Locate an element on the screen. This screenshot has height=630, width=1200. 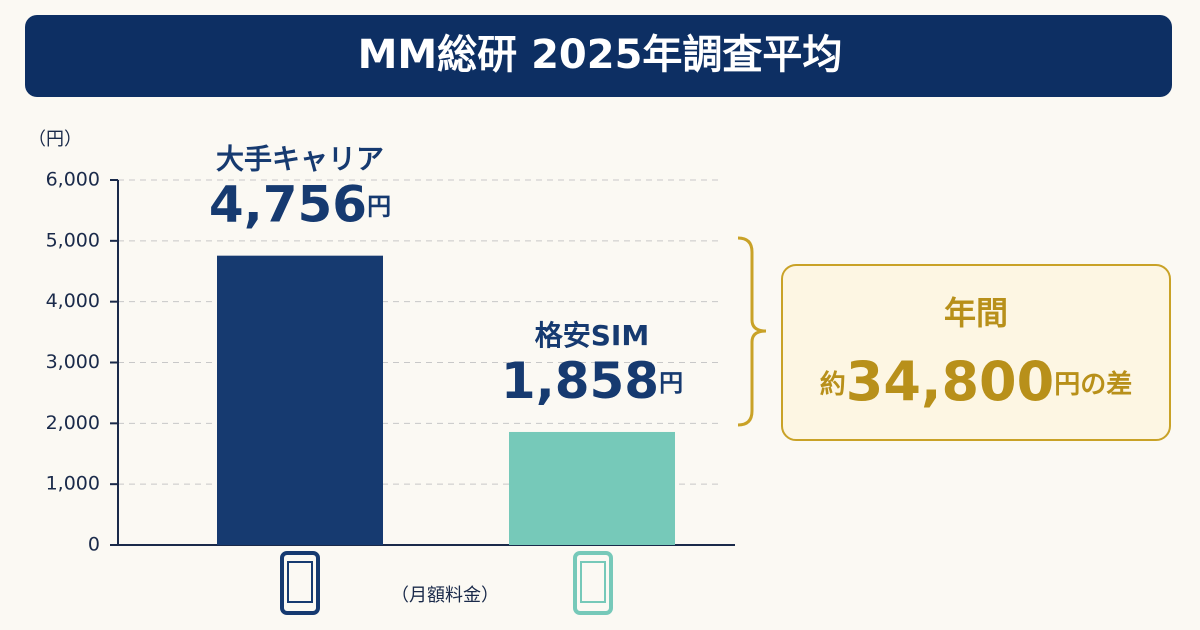
chart-title: MM総研 2025年調査平均 is located at coordinates (600, 55).